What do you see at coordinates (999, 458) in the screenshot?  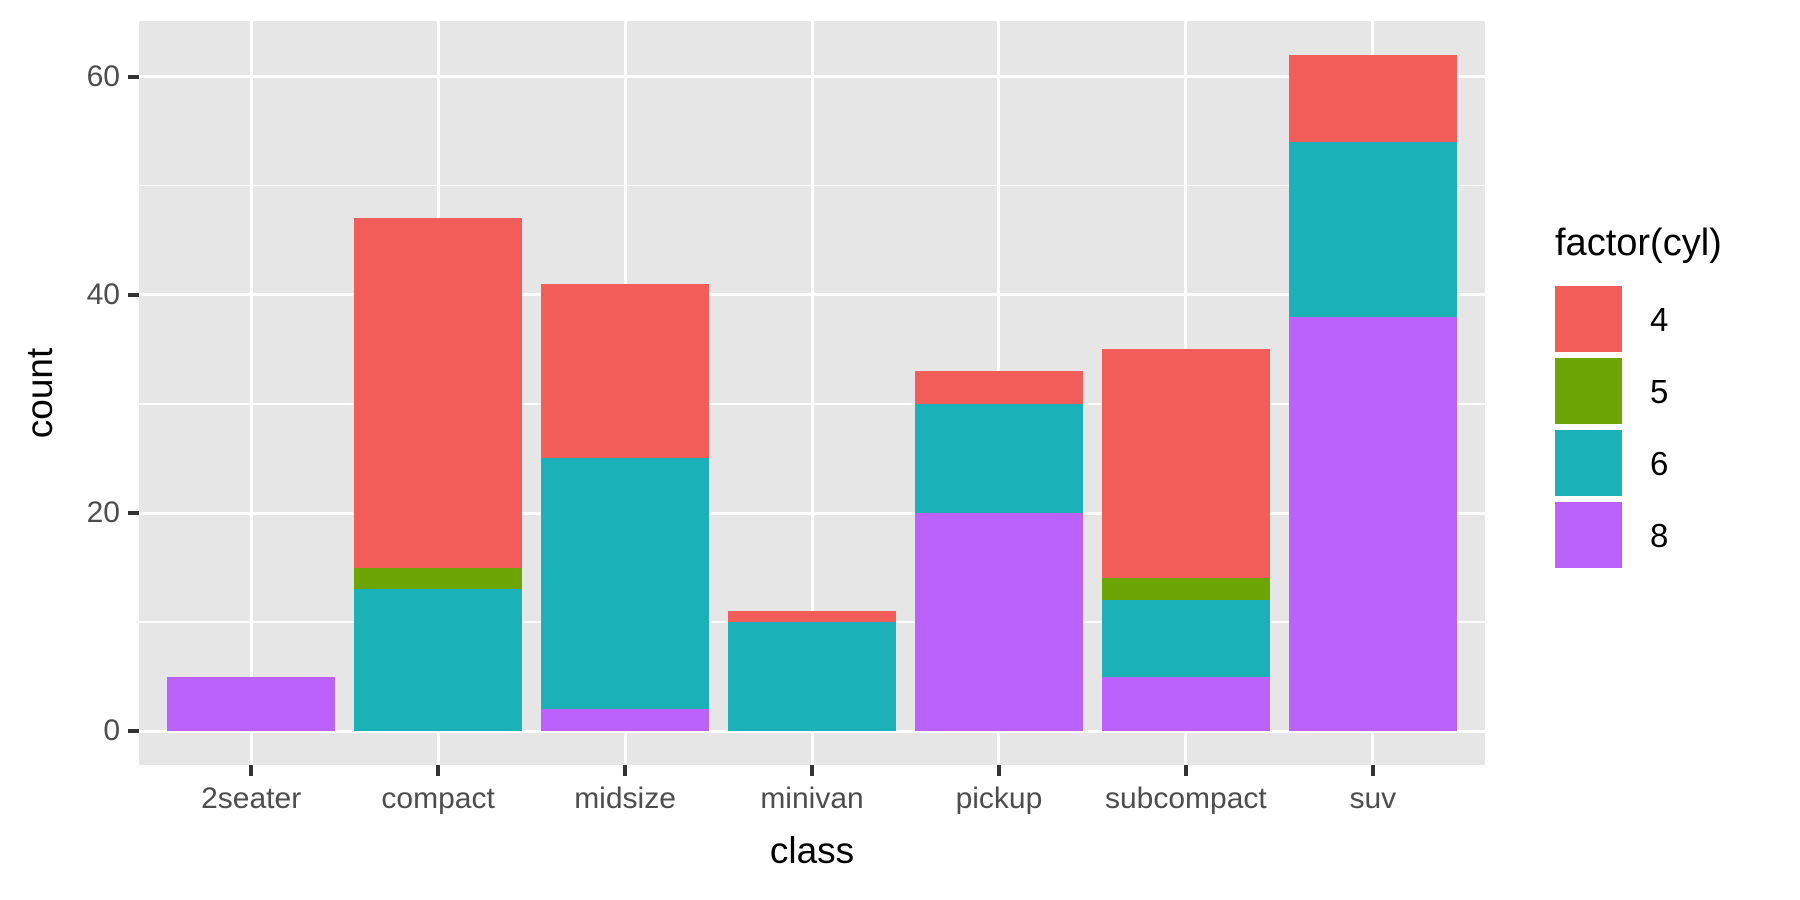 I see `bar-segment-pickup-cyl6` at bounding box center [999, 458].